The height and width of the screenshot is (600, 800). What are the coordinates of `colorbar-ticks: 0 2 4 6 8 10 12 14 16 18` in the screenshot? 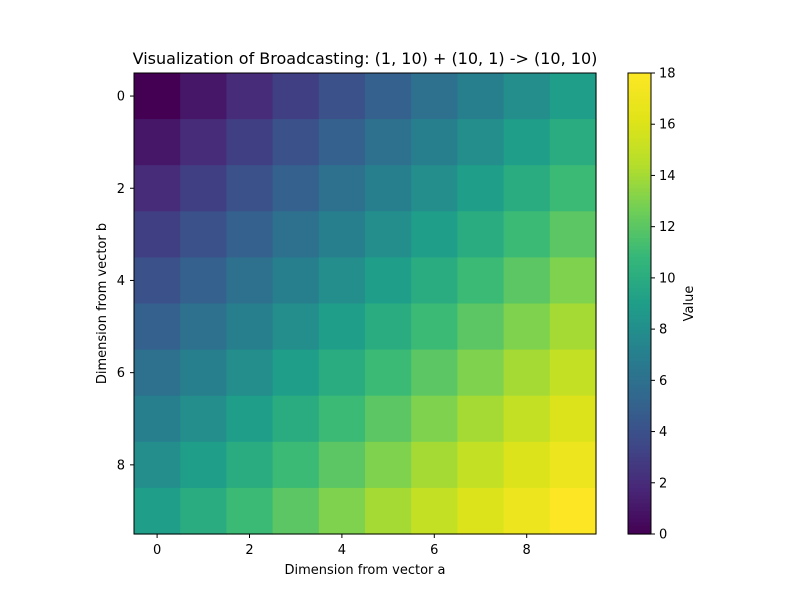 It's located at (663, 305).